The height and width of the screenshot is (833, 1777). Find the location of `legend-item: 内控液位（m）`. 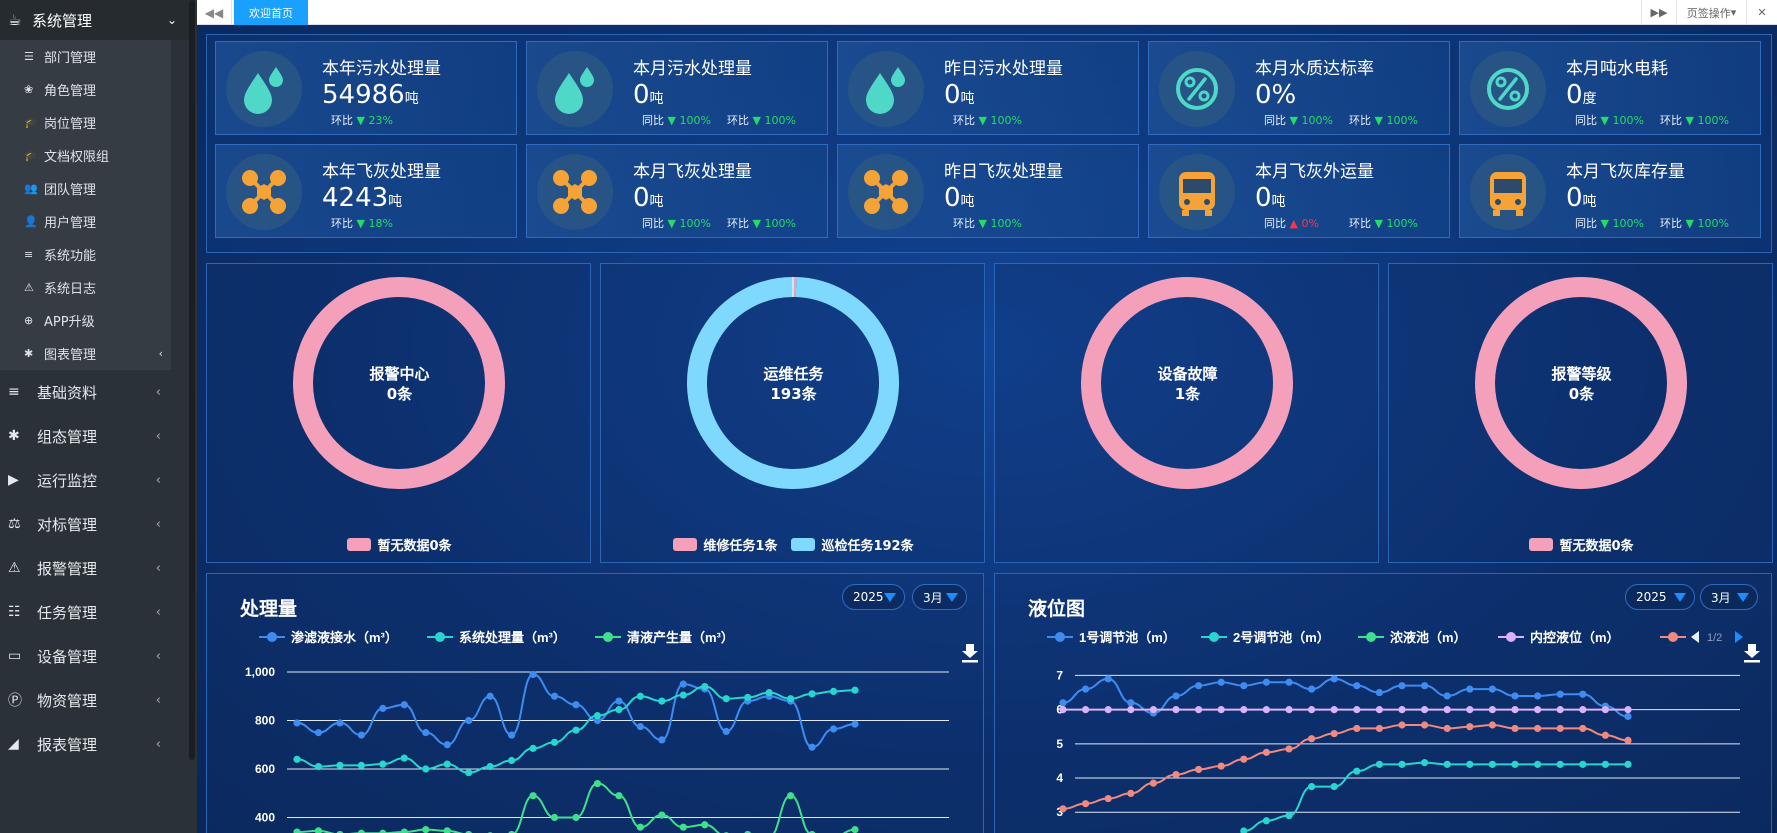

legend-item: 内控液位（m） is located at coordinates (1559, 637).